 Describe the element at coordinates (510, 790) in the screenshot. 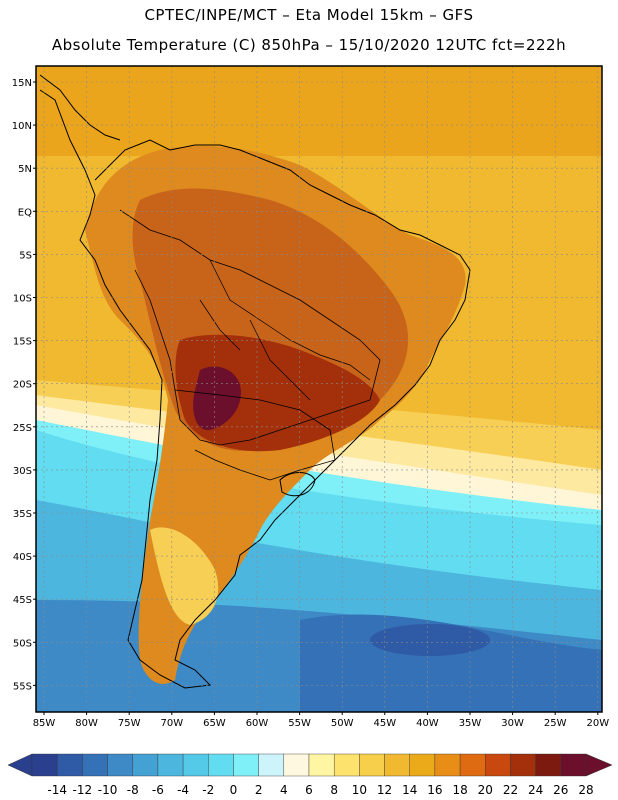

I see `colorbar-label: 22` at that location.